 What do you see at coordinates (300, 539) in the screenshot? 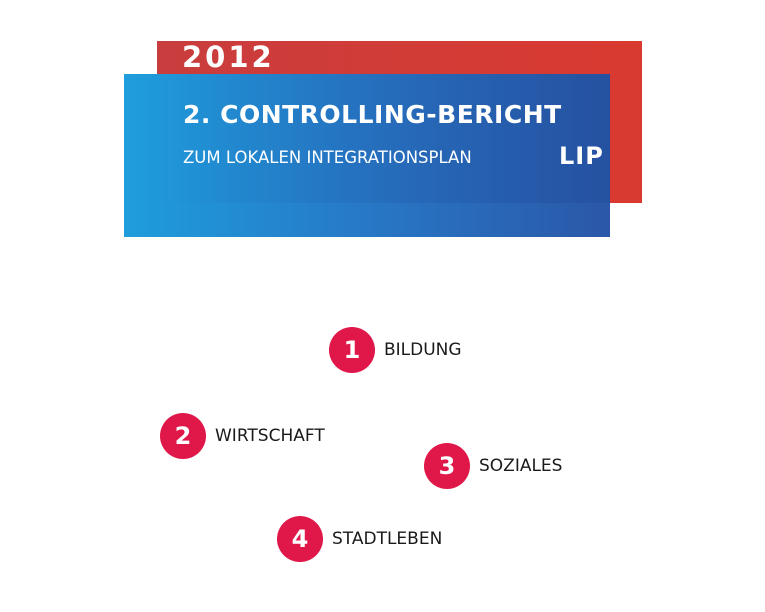
I see `section-number-badge: 4` at bounding box center [300, 539].